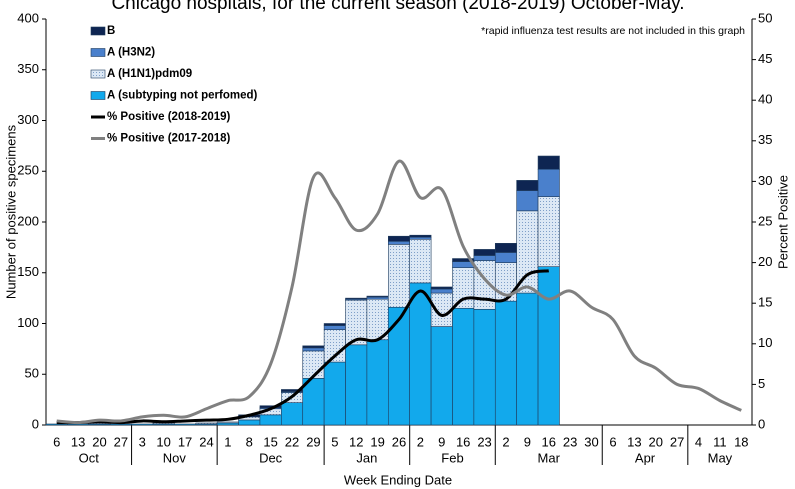 Image resolution: width=795 pixels, height=489 pixels. I want to click on x-tick-label: 18, so click(741, 441).